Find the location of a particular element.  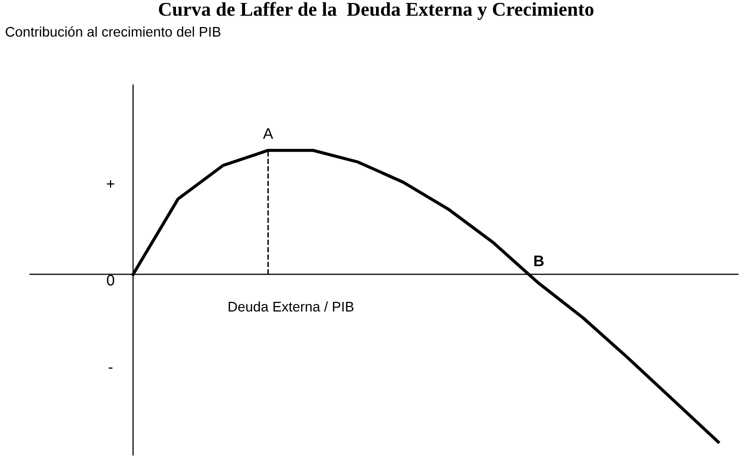

annotation: B is located at coordinates (539, 261).